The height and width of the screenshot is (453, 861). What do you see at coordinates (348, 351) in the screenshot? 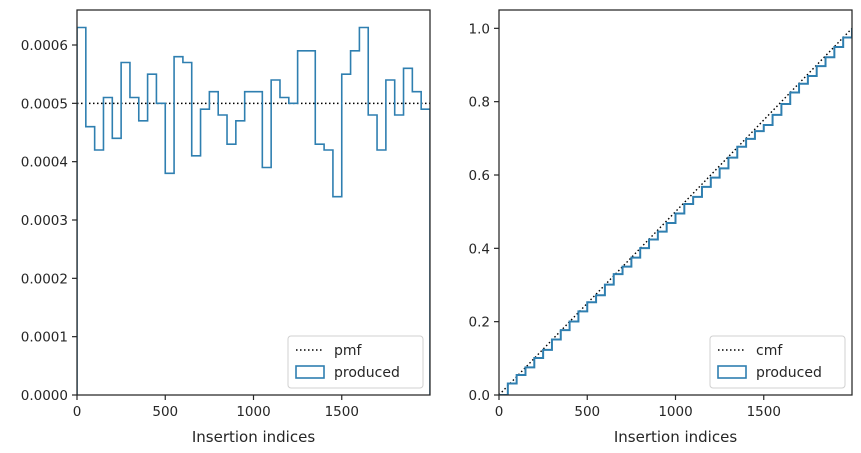
I see `legend-label-pmf: pmf` at bounding box center [348, 351].